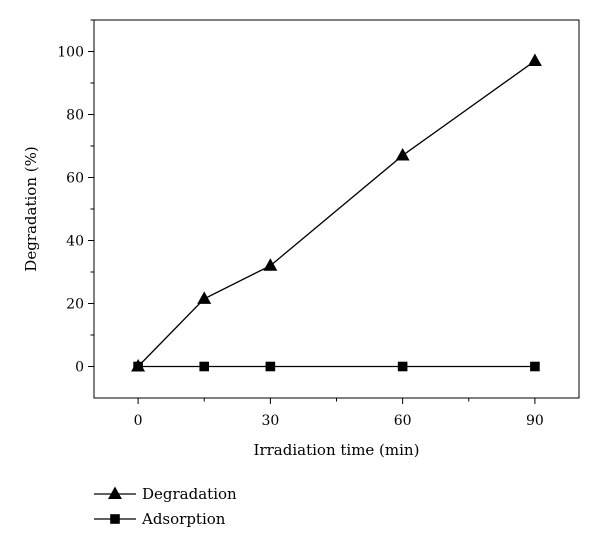  Describe the element at coordinates (75, 305) in the screenshot. I see `y-tick-label: 20` at that location.